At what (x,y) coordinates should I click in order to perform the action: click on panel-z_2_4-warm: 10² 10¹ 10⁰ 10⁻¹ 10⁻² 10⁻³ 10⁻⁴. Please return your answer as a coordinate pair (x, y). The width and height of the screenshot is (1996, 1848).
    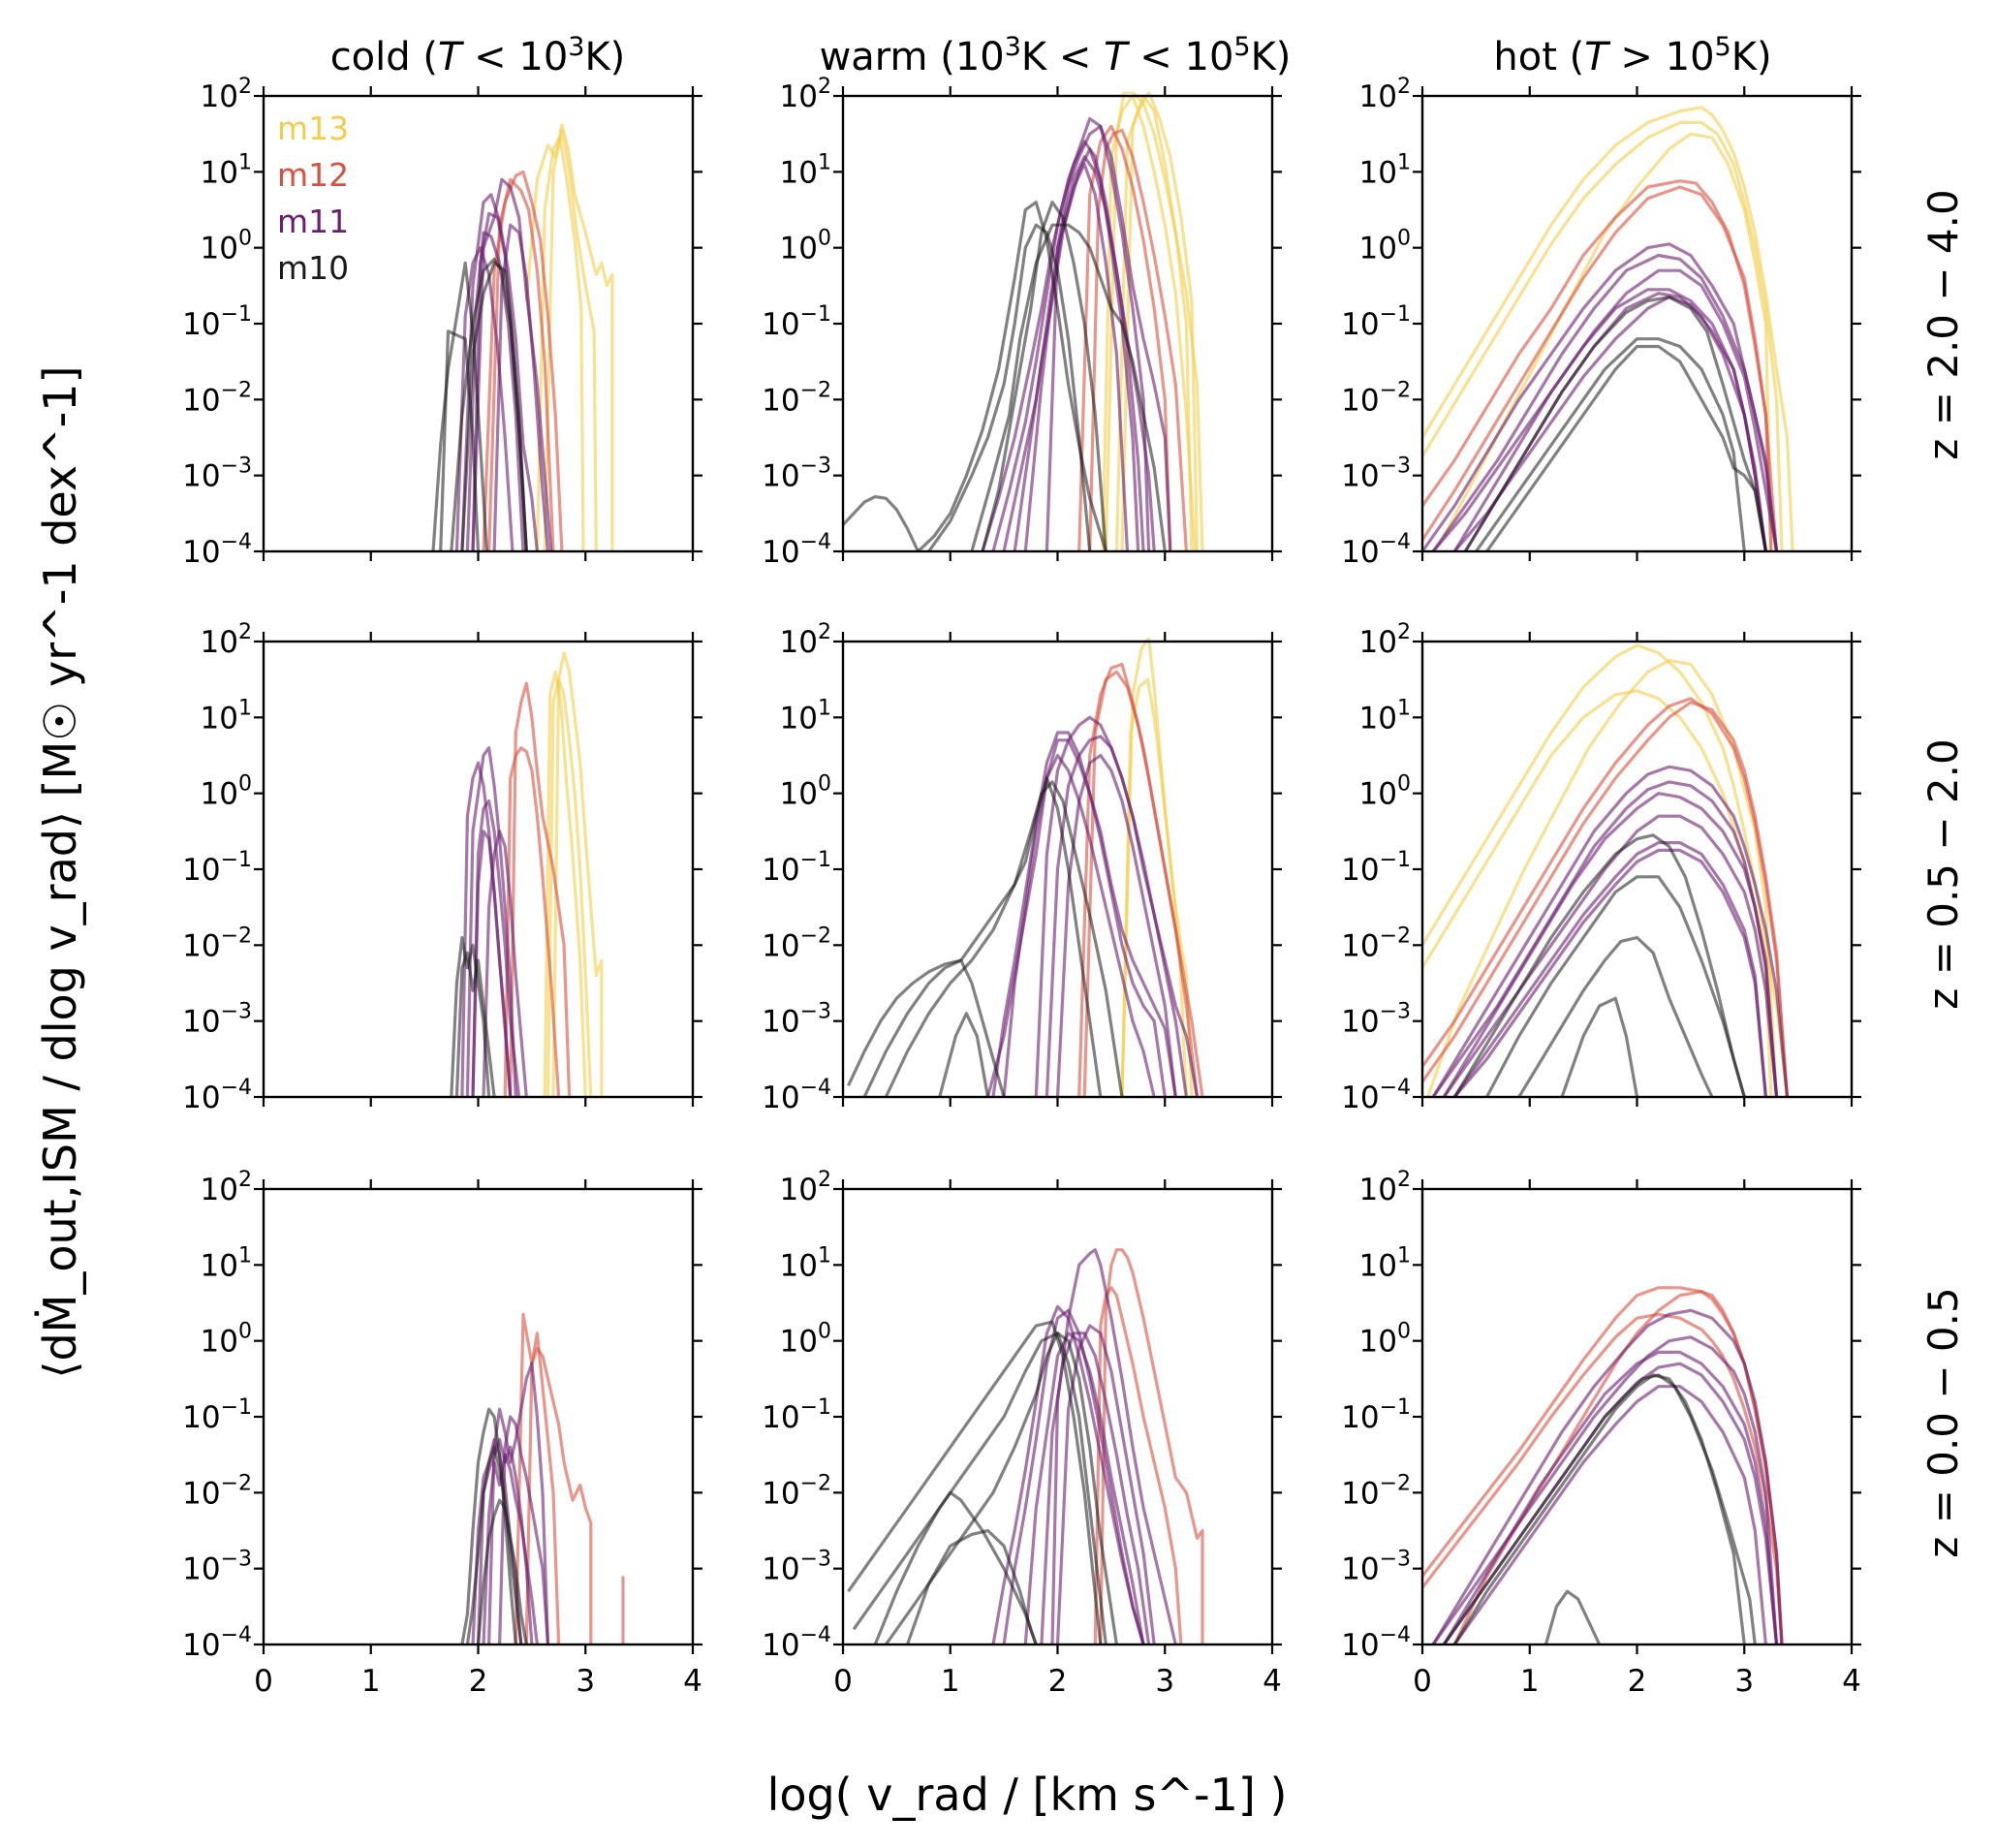
    Looking at the image, I should click on (1022, 322).